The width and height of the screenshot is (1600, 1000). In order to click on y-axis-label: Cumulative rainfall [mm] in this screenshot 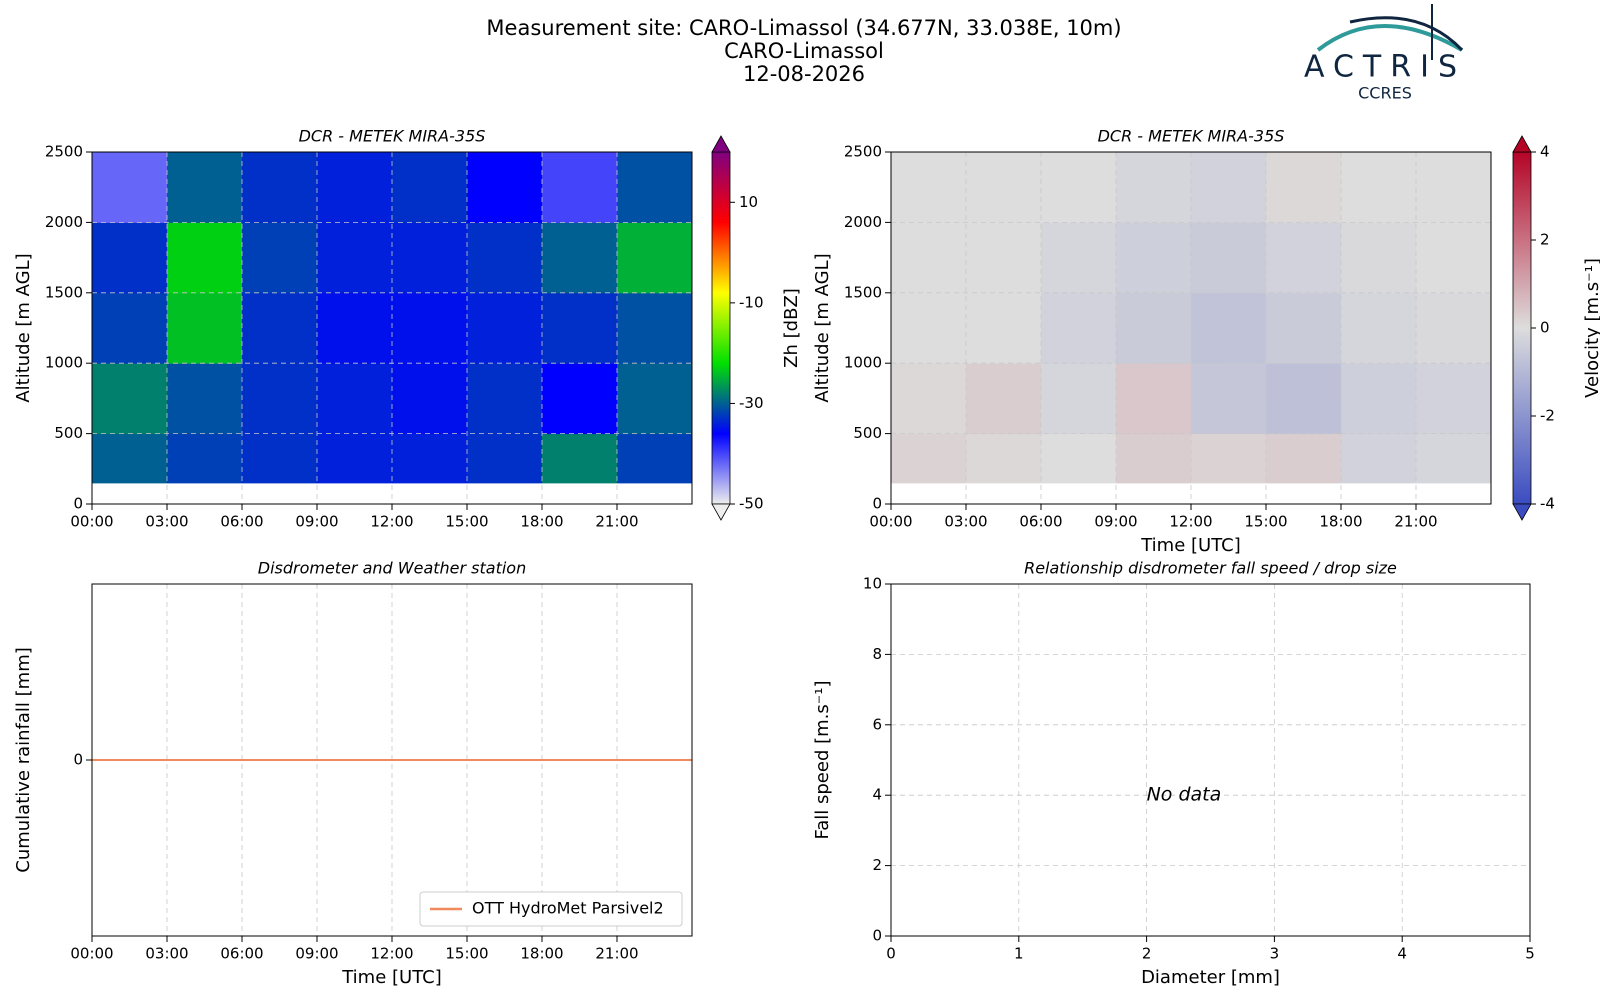, I will do `click(23, 760)`.